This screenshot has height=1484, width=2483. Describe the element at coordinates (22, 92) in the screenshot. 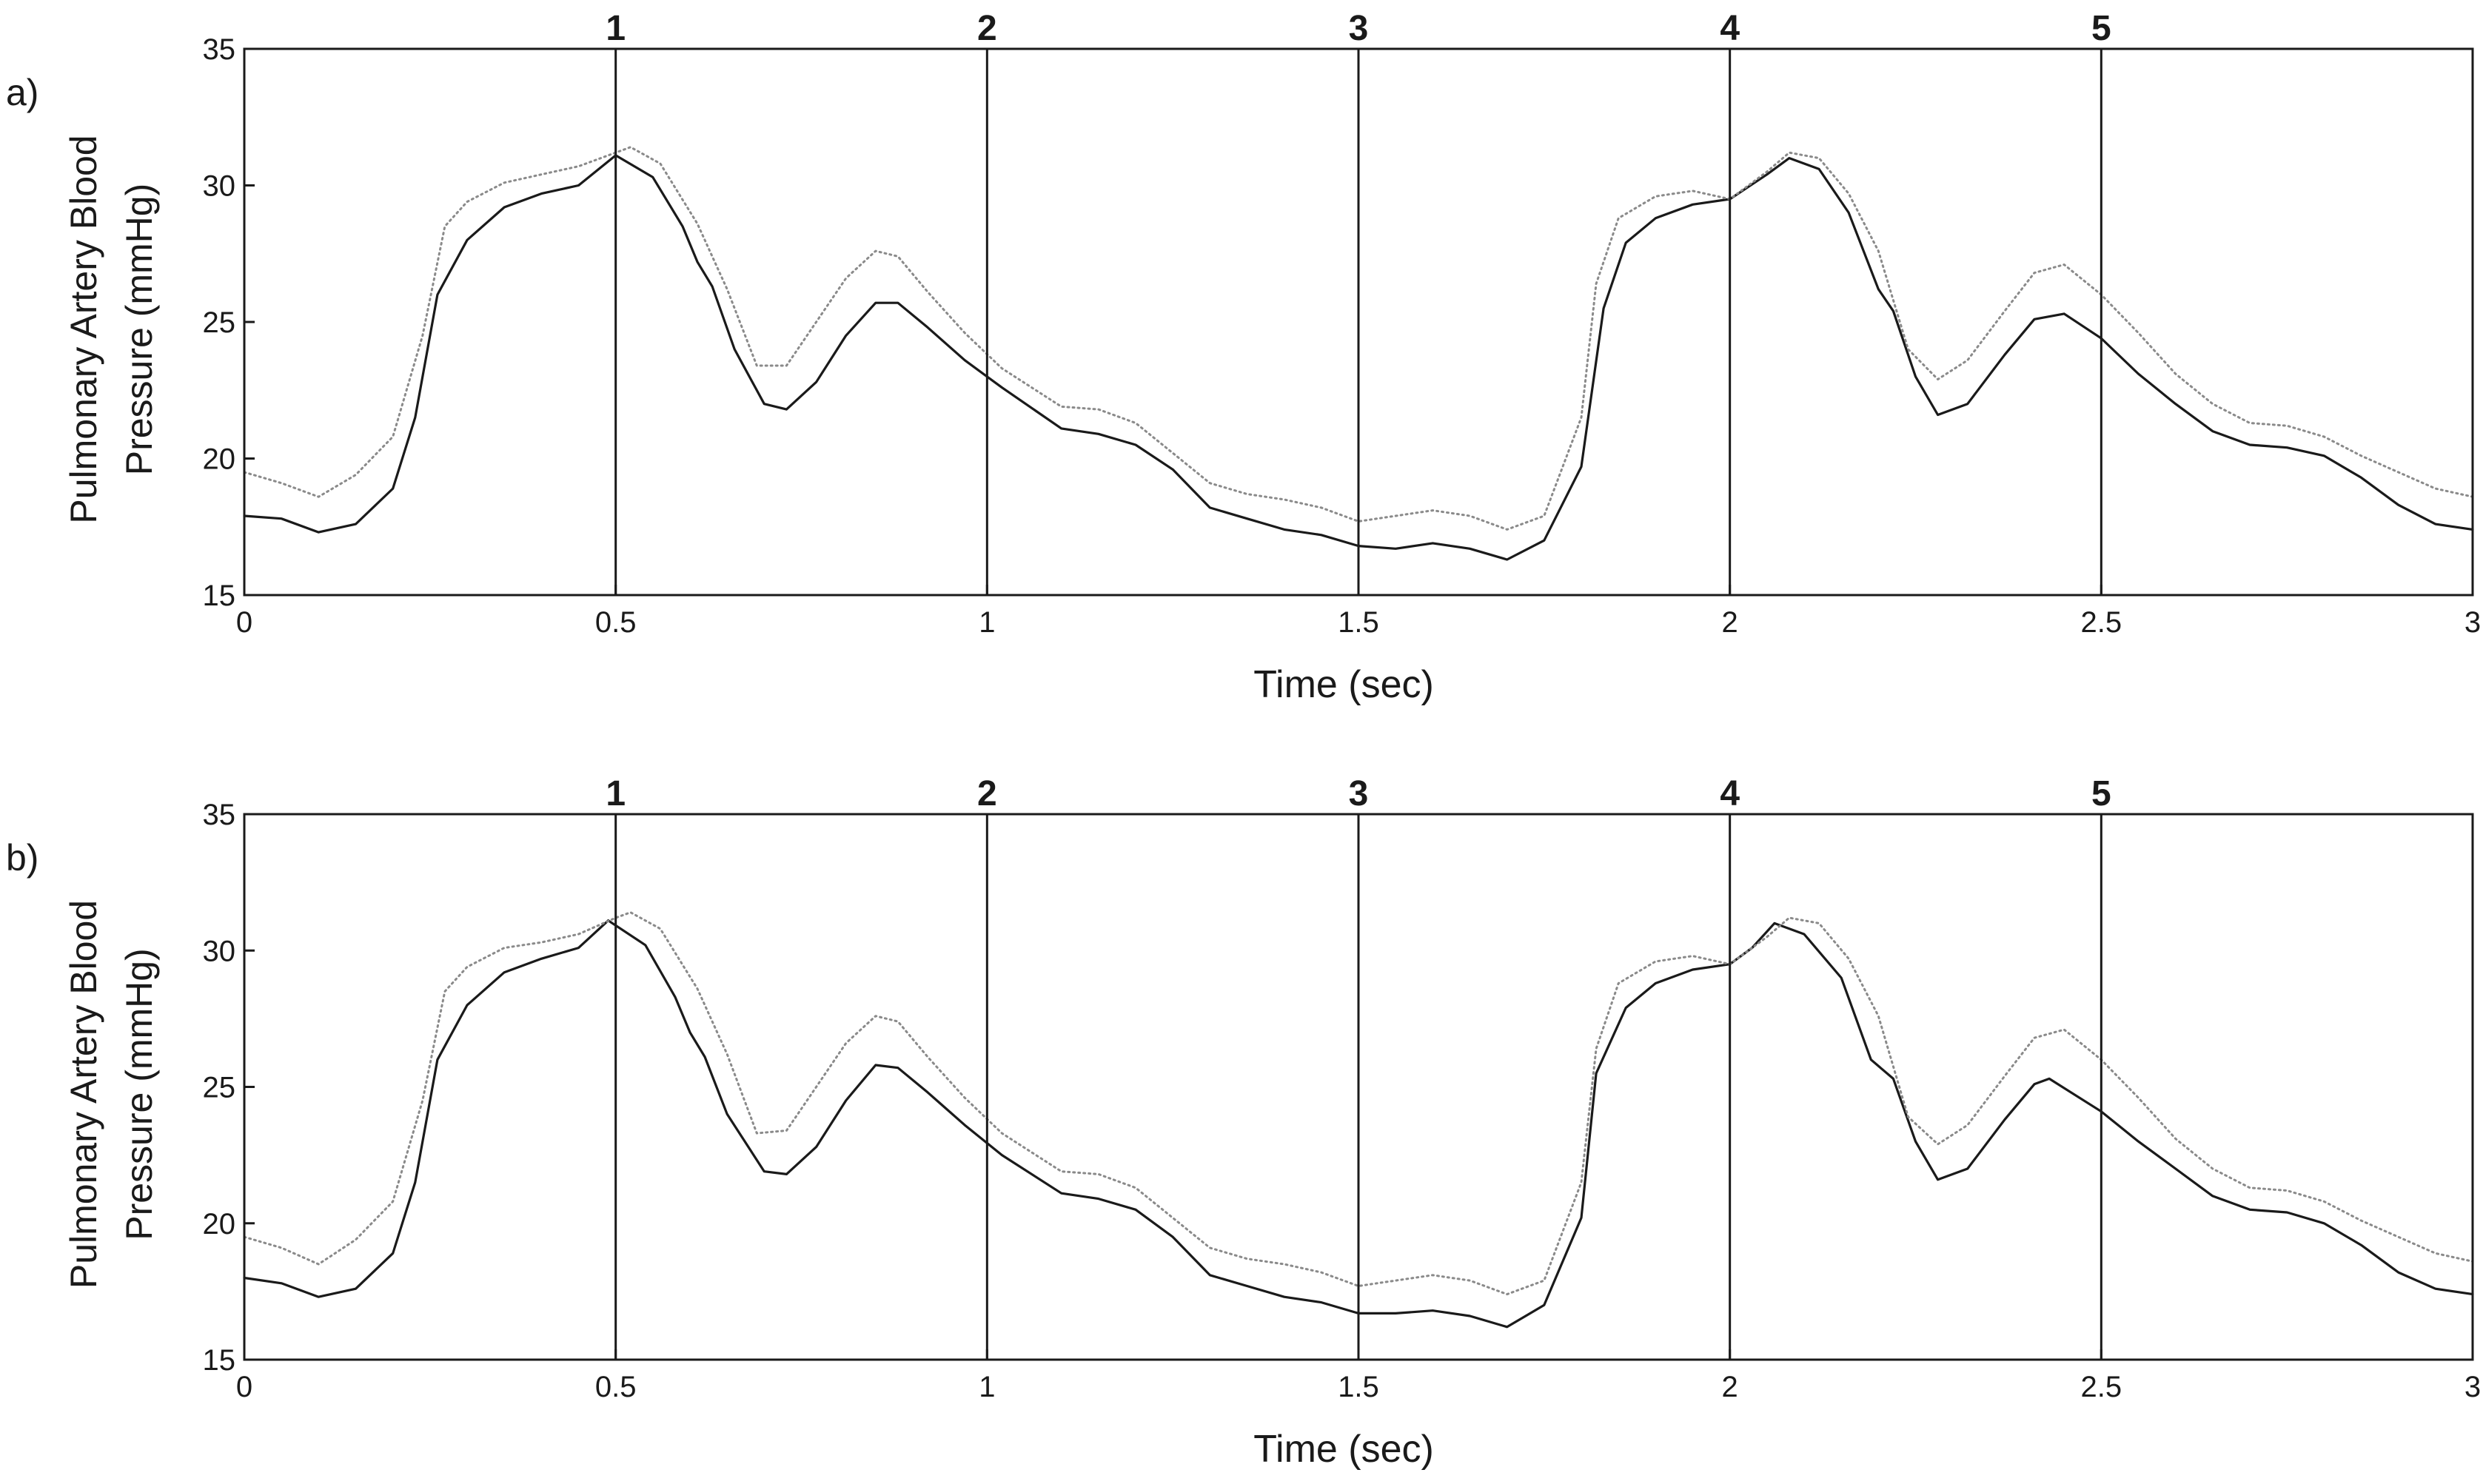

I see `panel-label: a)` at that location.